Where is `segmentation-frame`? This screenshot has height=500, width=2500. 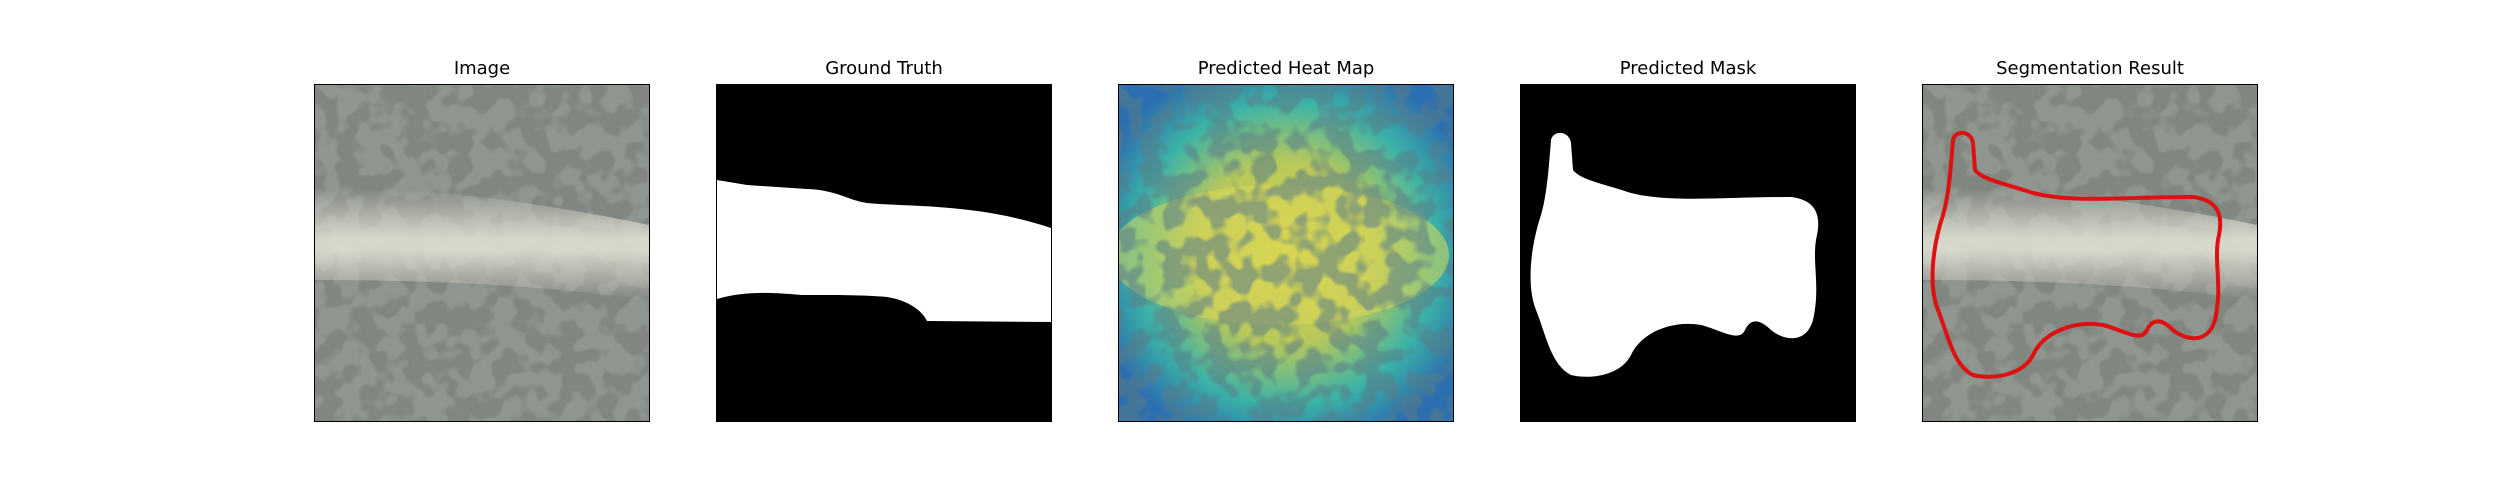 segmentation-frame is located at coordinates (2090, 253).